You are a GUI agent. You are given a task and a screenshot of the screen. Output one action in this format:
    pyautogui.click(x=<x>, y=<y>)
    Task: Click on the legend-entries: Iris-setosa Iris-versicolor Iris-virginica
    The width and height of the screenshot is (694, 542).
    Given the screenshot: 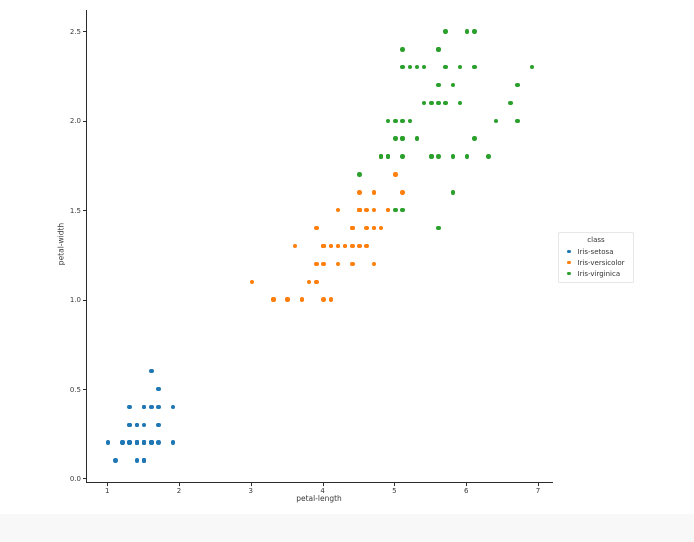 What is the action you would take?
    pyautogui.click(x=596, y=262)
    